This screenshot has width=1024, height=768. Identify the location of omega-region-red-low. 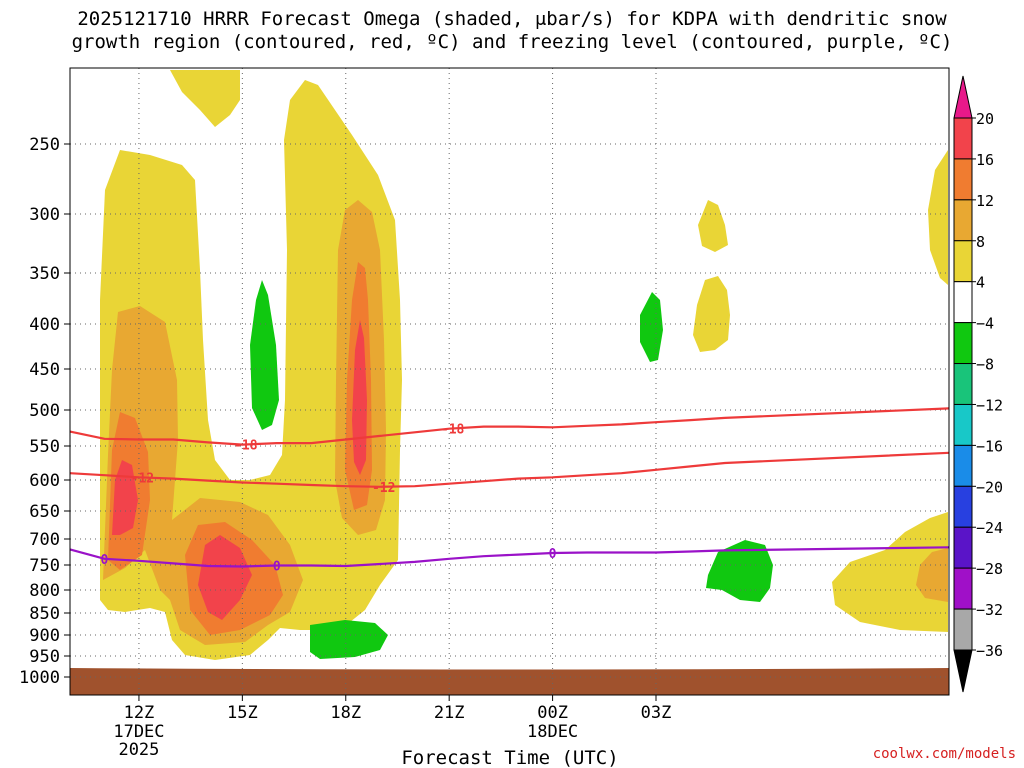
(225, 577).